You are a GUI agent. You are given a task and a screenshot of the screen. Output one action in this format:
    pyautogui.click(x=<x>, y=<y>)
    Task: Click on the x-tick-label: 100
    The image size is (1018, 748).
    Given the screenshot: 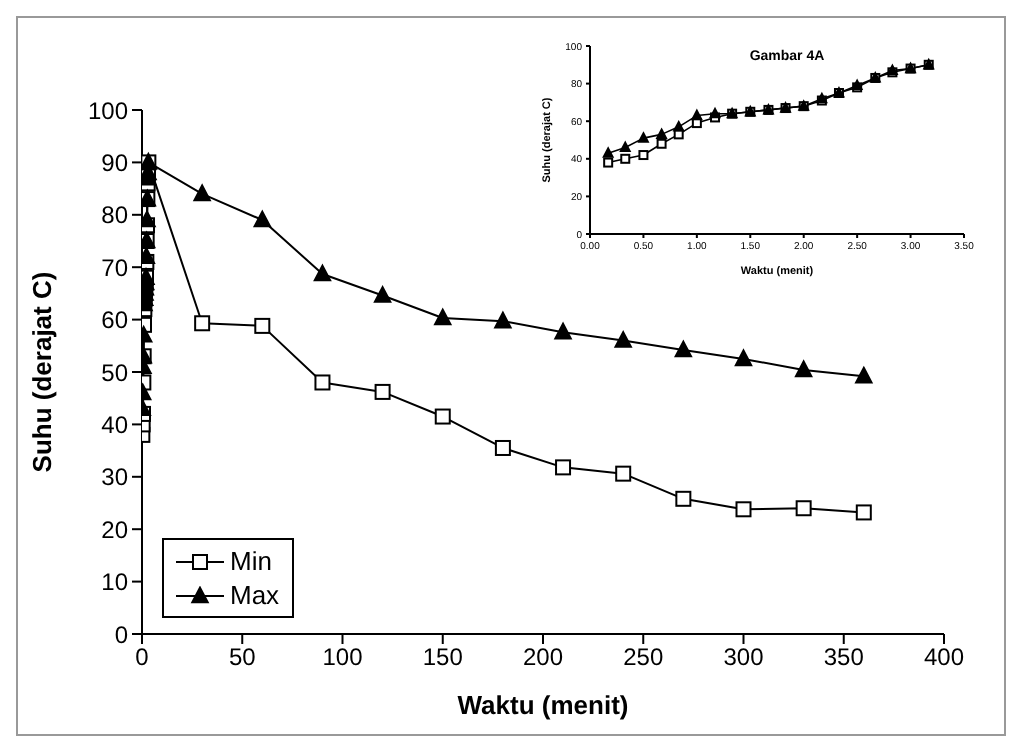 What is the action you would take?
    pyautogui.click(x=343, y=657)
    